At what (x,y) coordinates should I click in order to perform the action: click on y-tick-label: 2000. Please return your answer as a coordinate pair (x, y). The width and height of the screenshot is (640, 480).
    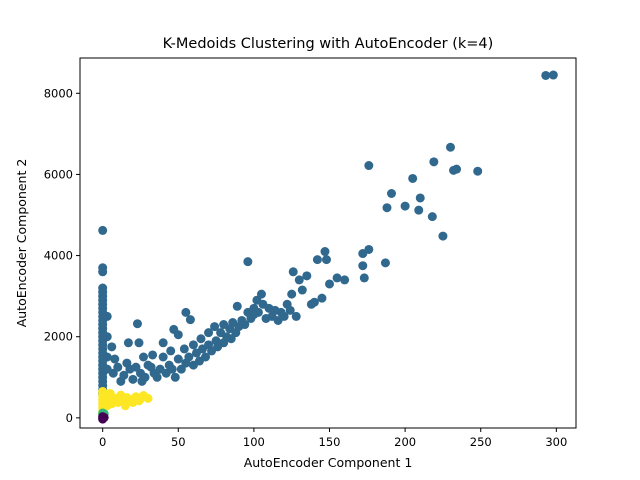
    Looking at the image, I should click on (58, 337).